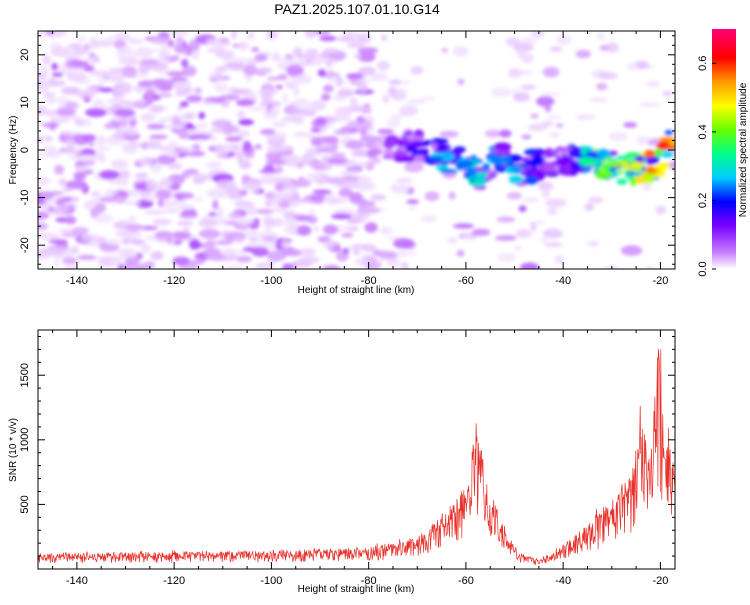 This screenshot has height=605, width=750. What do you see at coordinates (13, 450) in the screenshot?
I see `snr-ylabel: SNR (10 * v/v)` at bounding box center [13, 450].